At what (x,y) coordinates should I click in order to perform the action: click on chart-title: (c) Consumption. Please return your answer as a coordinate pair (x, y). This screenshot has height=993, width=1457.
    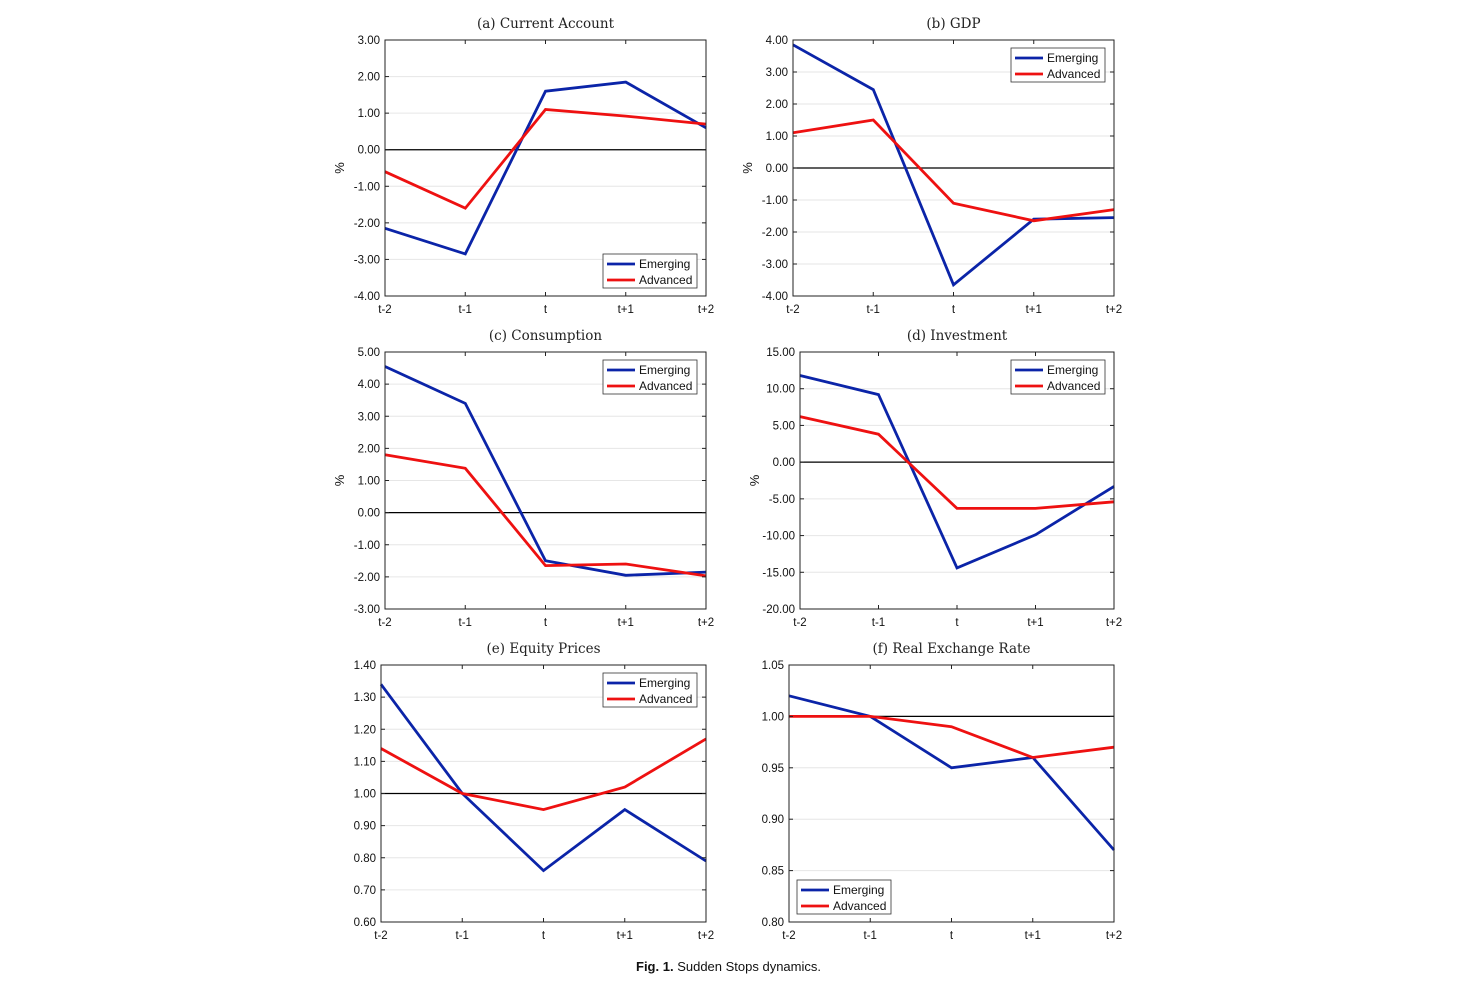
    Looking at the image, I should click on (545, 336).